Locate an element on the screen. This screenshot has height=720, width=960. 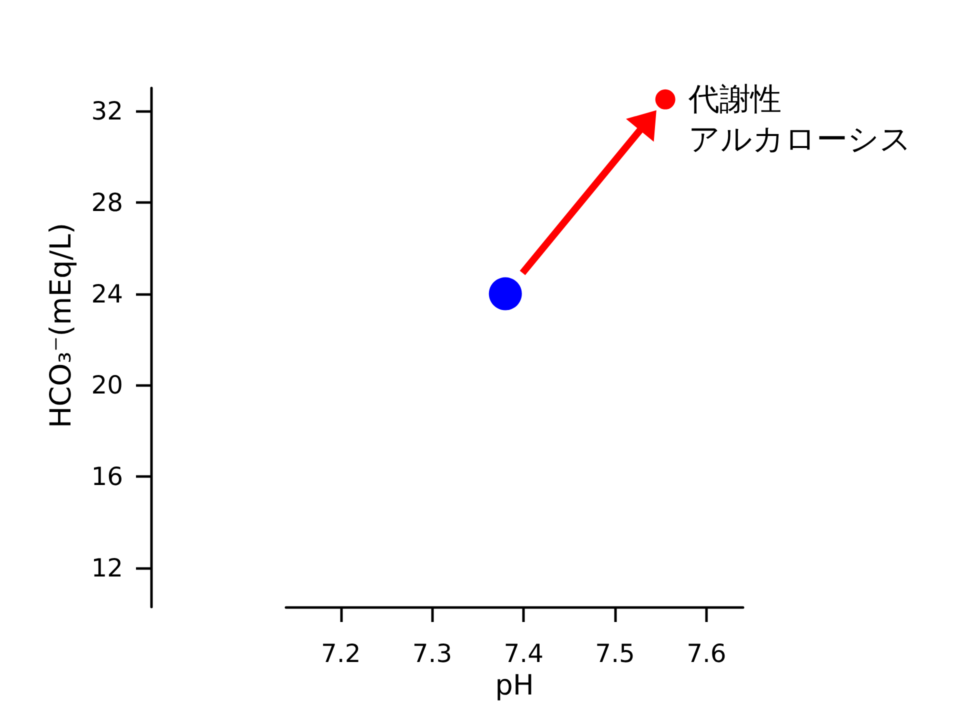
y-tick-label: 16 is located at coordinates (107, 477).